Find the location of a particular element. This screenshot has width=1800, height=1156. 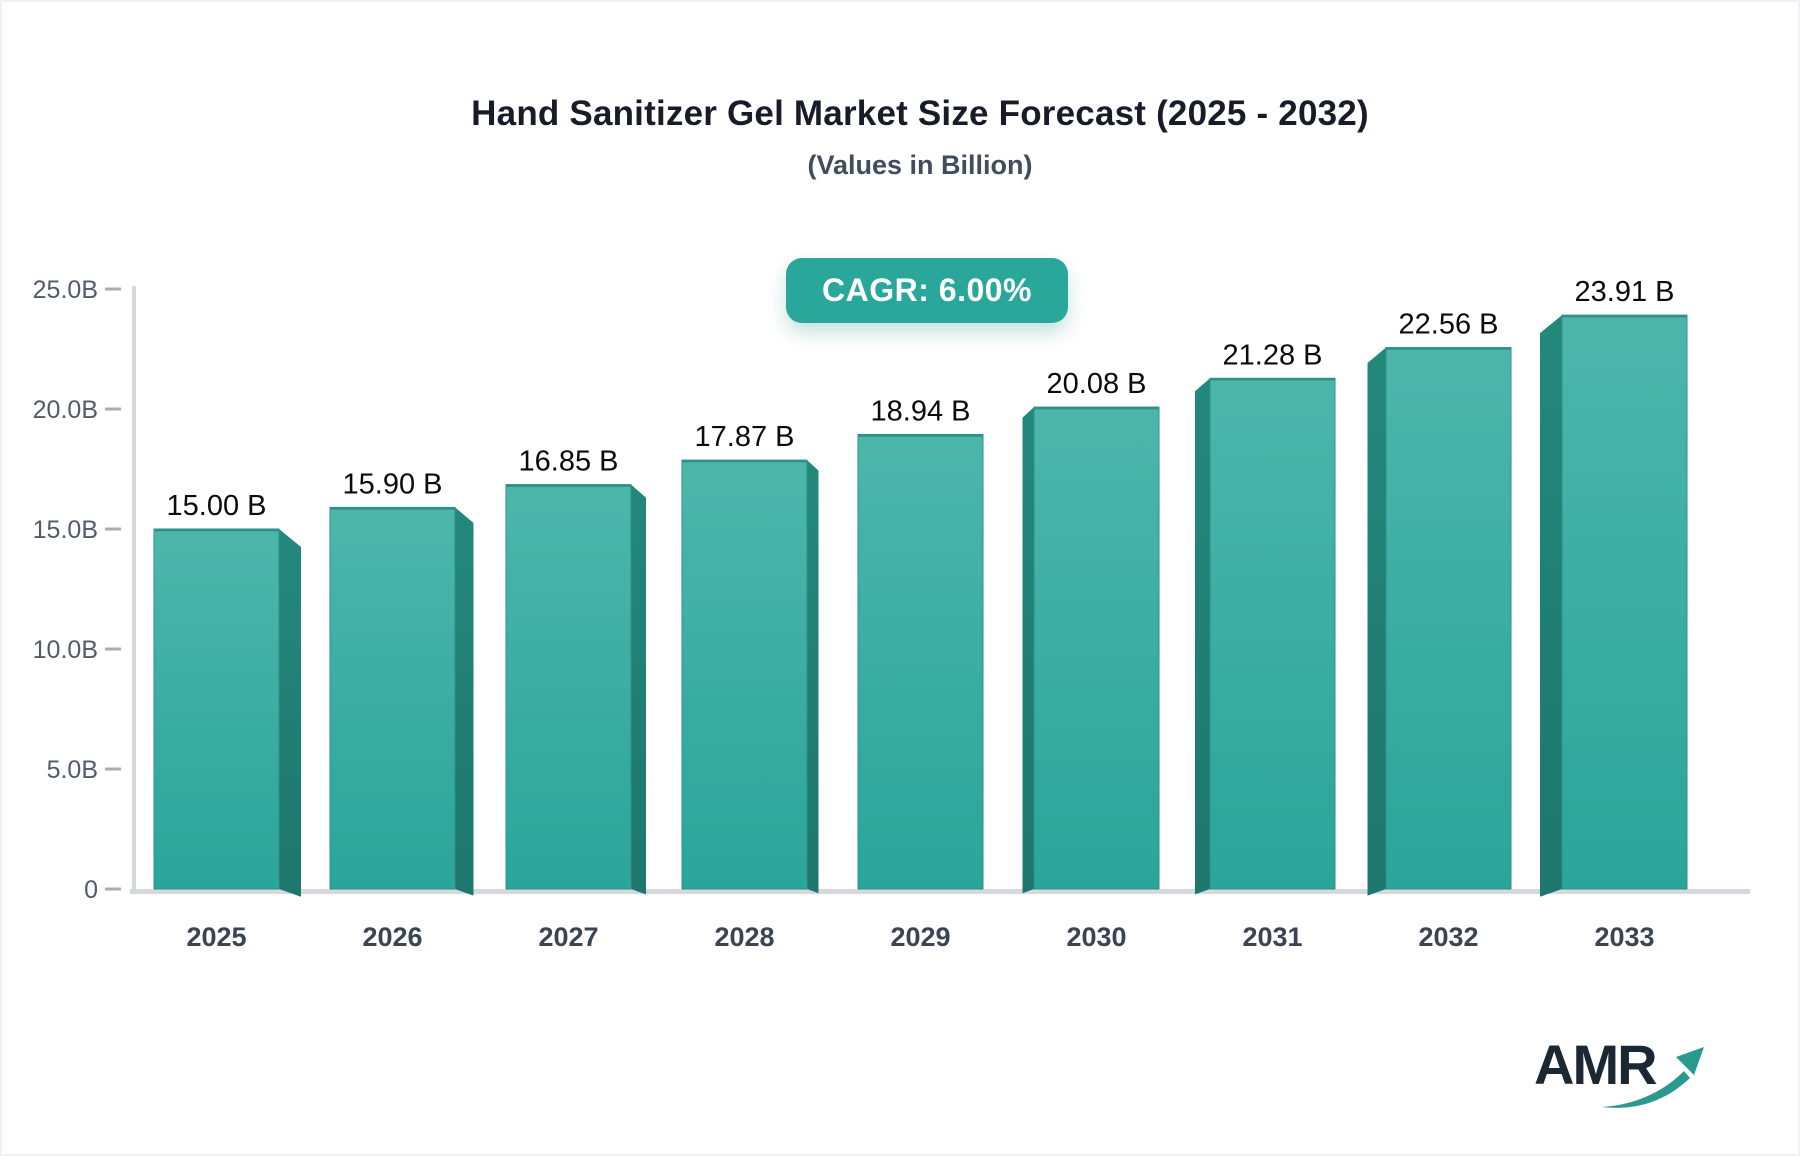

x-axis-line is located at coordinates (940, 891).